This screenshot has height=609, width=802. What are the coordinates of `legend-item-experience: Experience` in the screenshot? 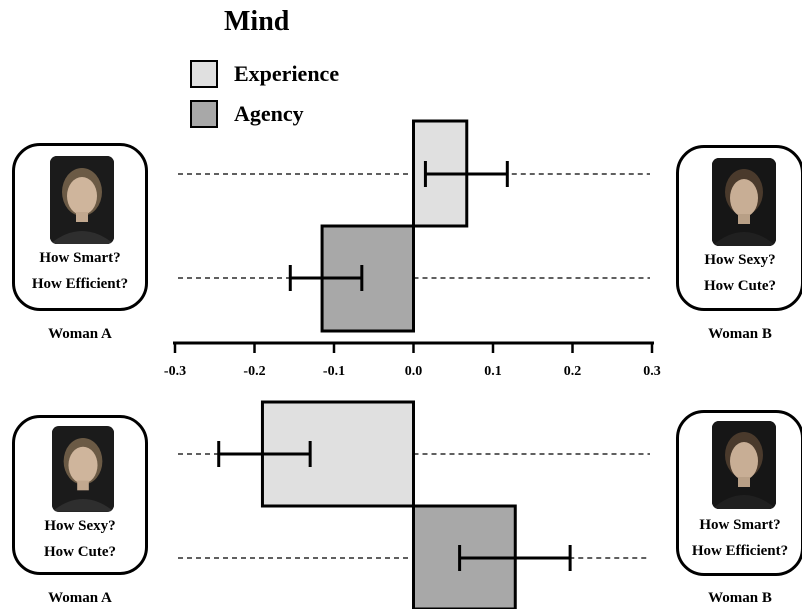 It's located at (264, 74).